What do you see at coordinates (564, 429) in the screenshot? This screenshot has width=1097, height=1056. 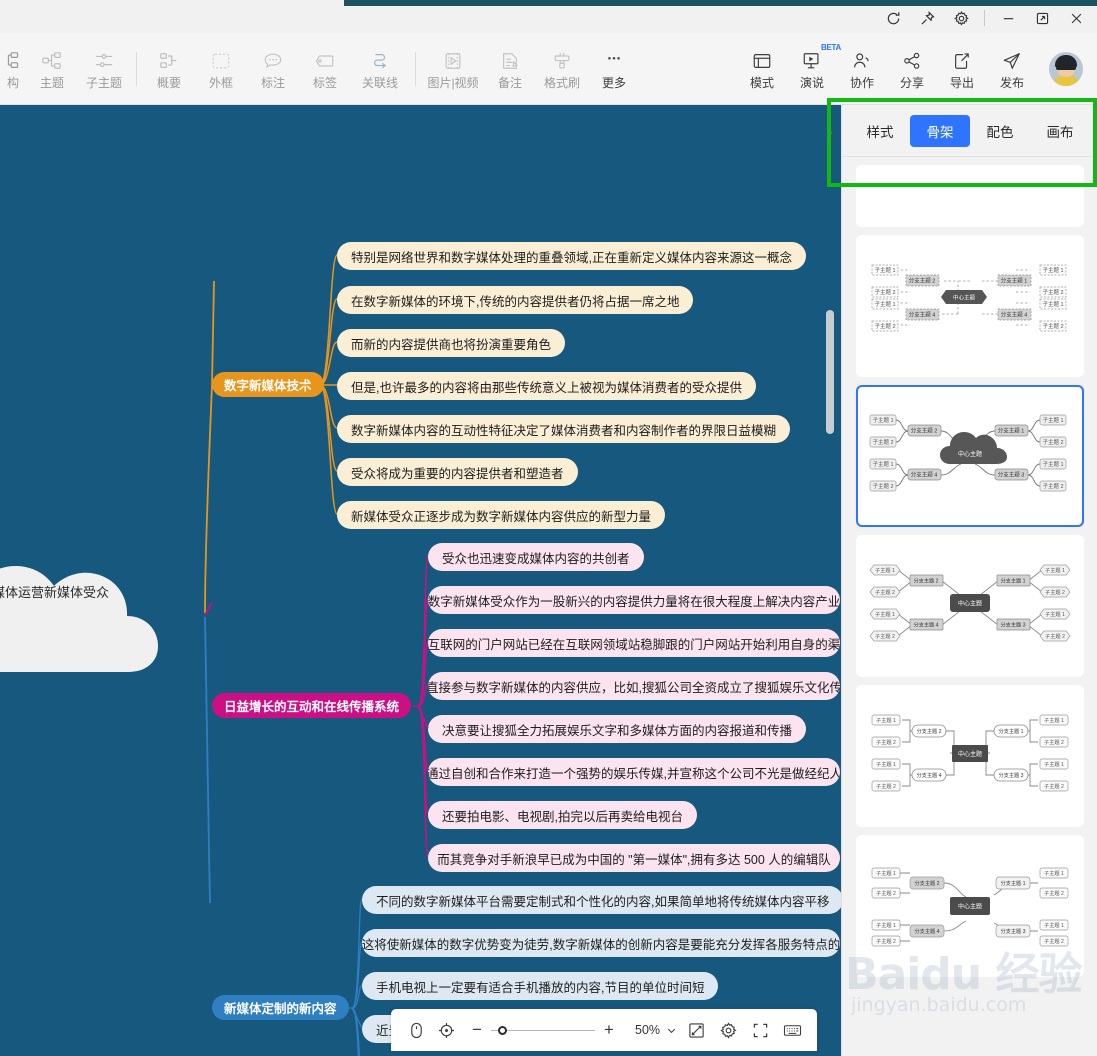 I see `leaf-node: 数字新媒体内容的互动性特征决定了媒体消费者和内容制作者的界限日益模糊` at bounding box center [564, 429].